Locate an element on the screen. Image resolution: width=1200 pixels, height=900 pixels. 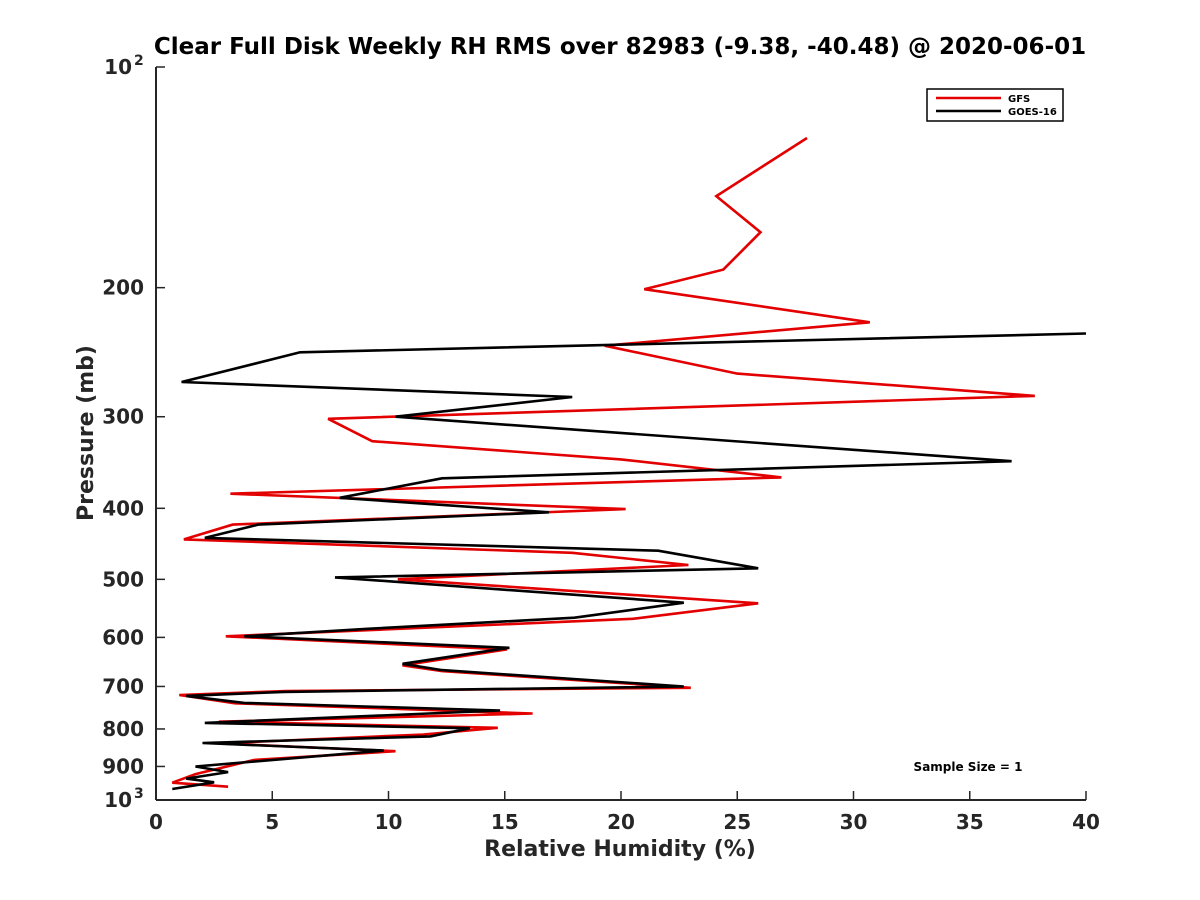
legend-box is located at coordinates (995, 105).